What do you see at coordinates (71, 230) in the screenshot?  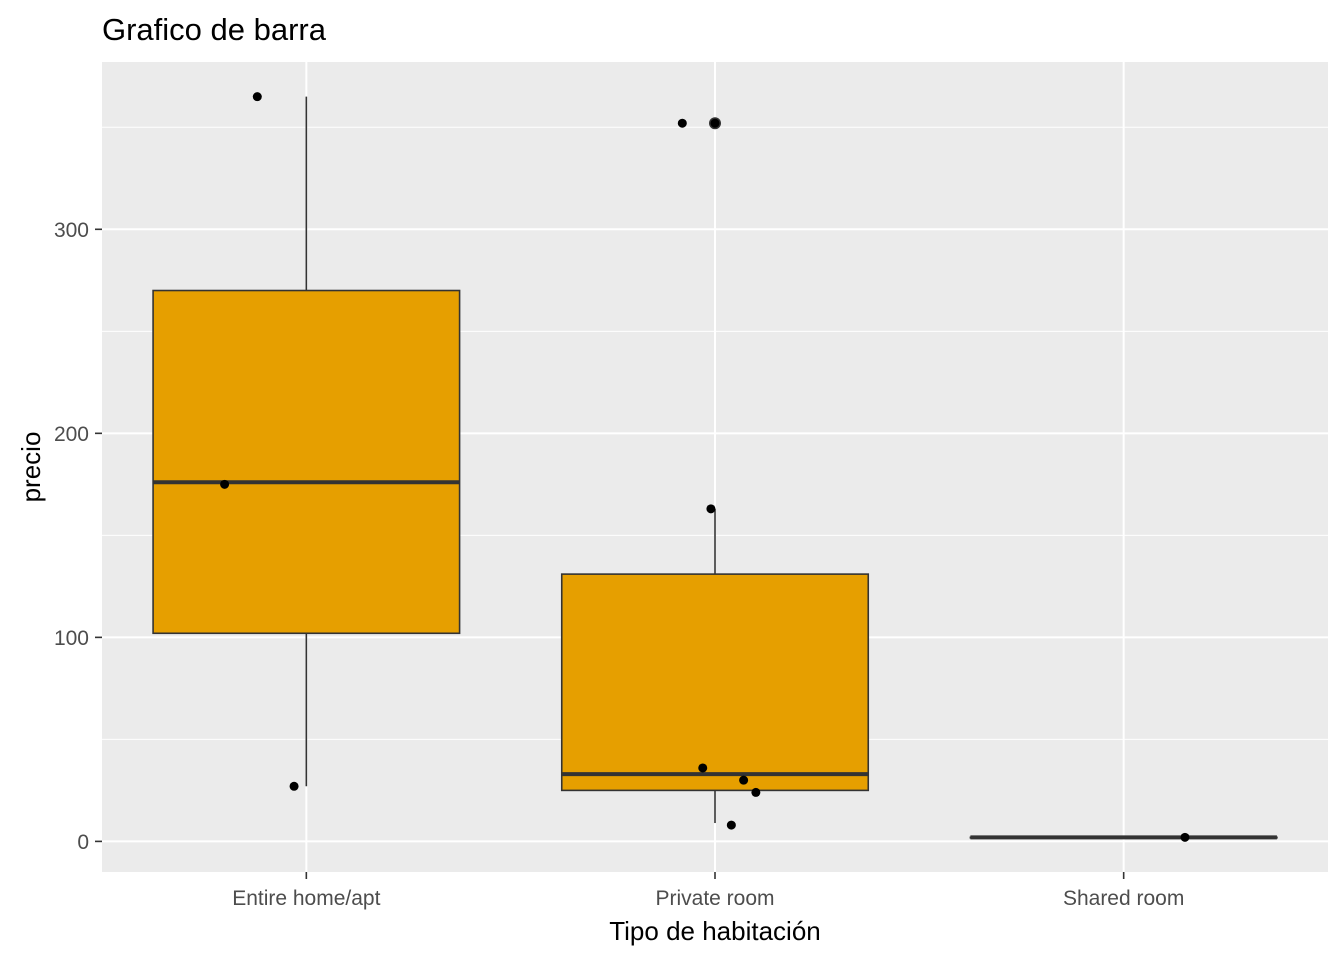 I see `y-tick-label: 300` at bounding box center [71, 230].